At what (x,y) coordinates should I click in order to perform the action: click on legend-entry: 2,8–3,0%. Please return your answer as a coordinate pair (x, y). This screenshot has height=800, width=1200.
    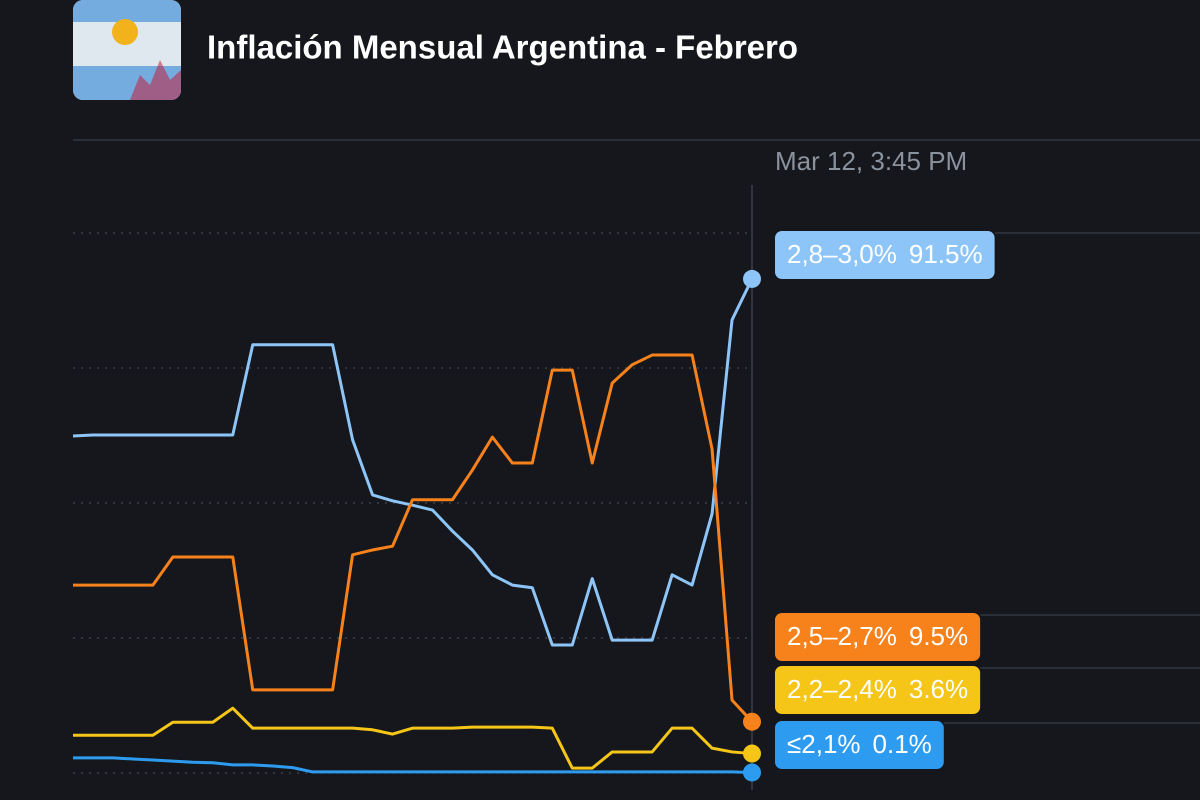
    Looking at the image, I should click on (842, 254).